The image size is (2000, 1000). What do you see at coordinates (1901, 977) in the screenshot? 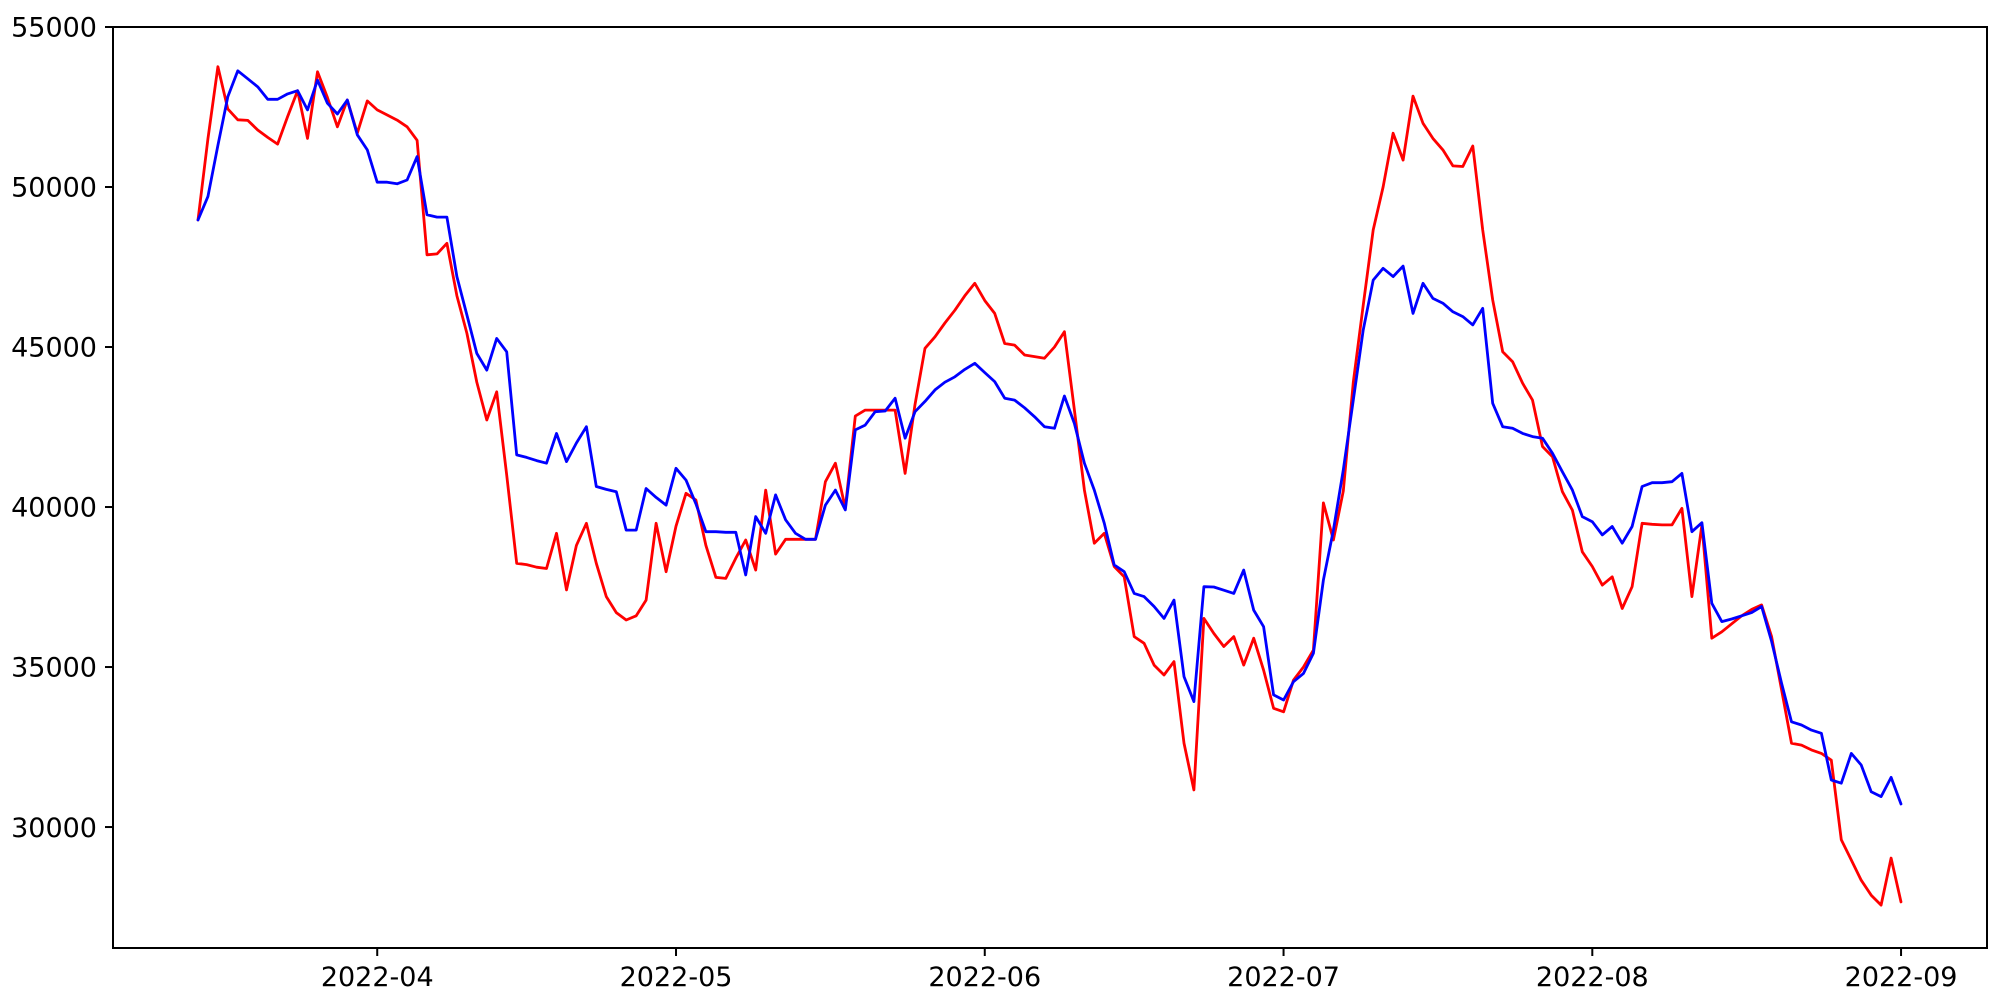
I see `x-tick-label: 2022-09` at bounding box center [1901, 977].